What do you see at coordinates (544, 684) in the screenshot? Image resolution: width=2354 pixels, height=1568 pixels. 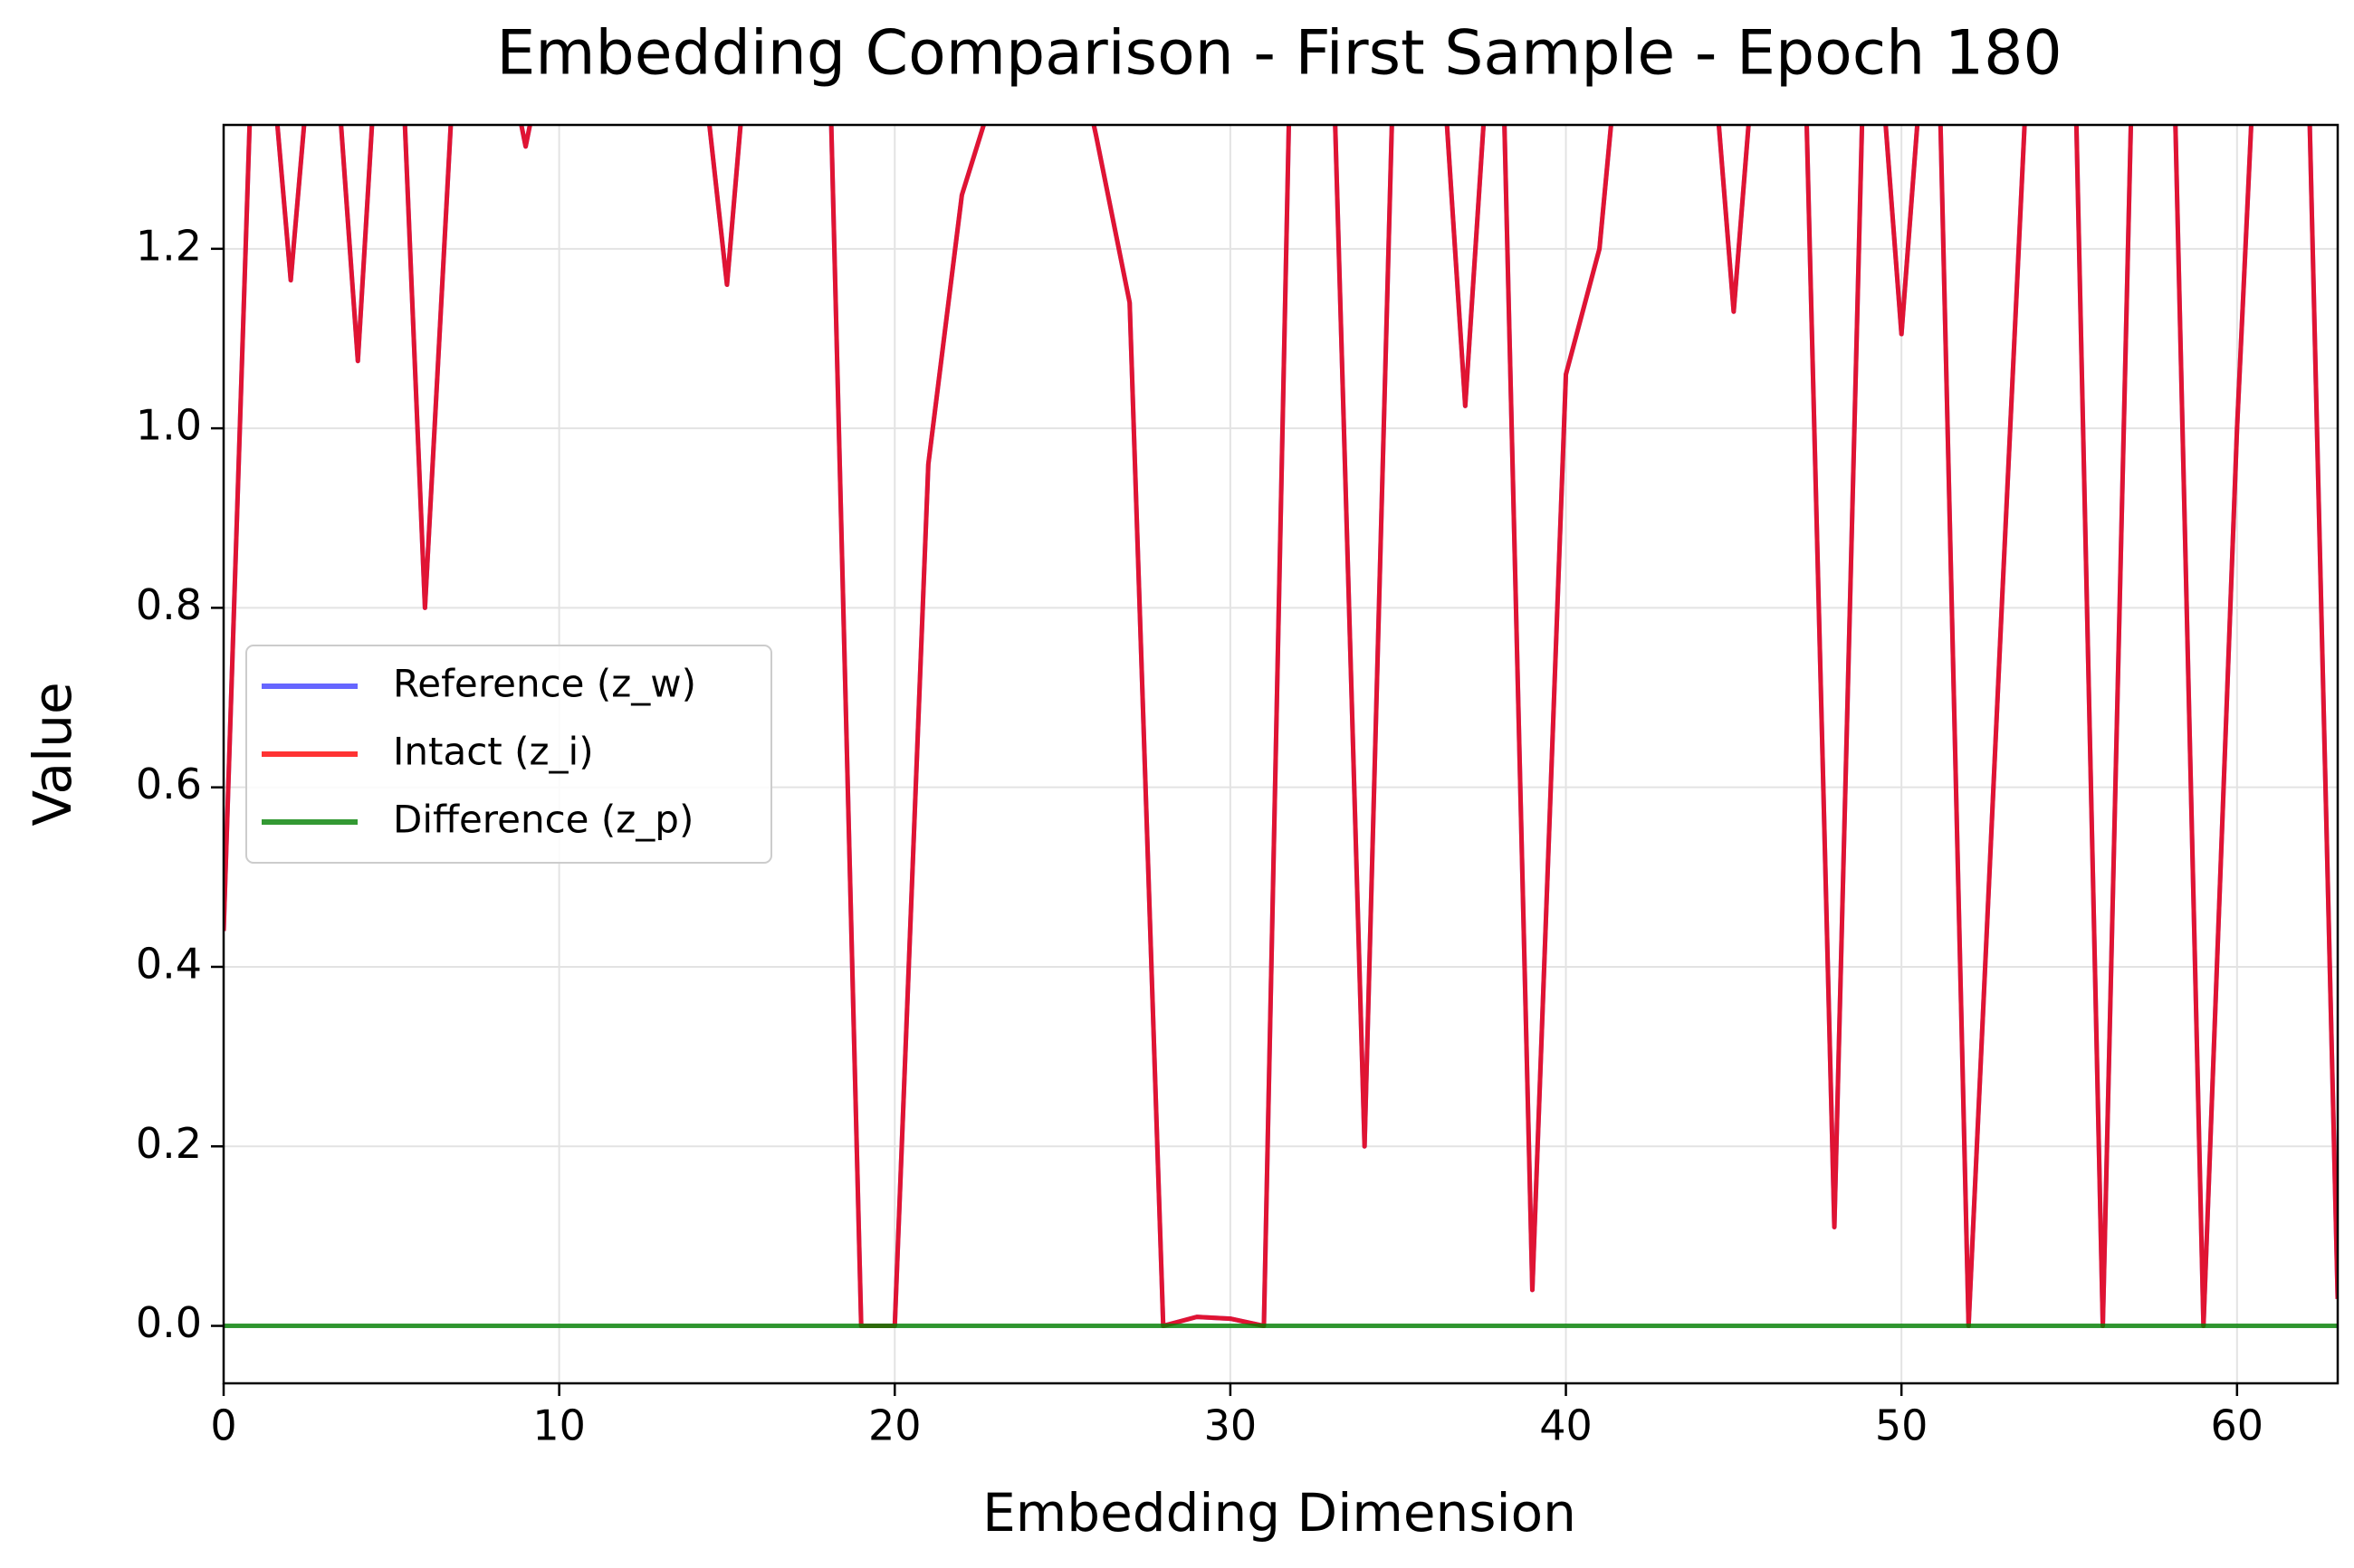 I see `legend-label: Reference (z_w)` at bounding box center [544, 684].